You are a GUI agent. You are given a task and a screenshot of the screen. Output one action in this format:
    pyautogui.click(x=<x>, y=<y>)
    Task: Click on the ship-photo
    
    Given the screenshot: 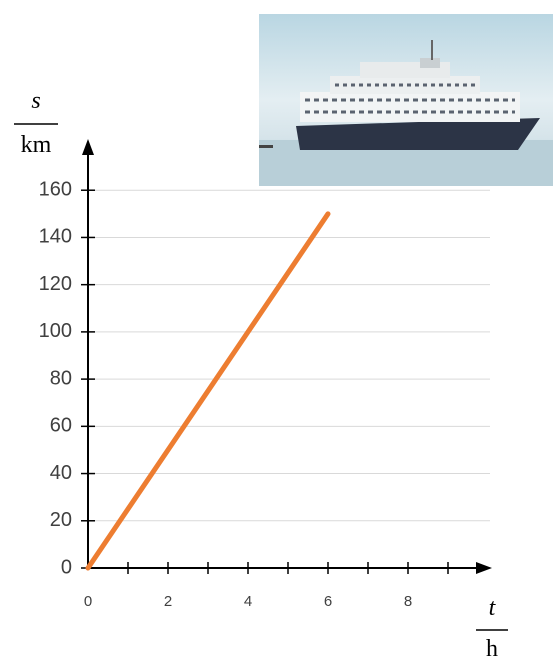 What is the action you would take?
    pyautogui.click(x=406, y=100)
    